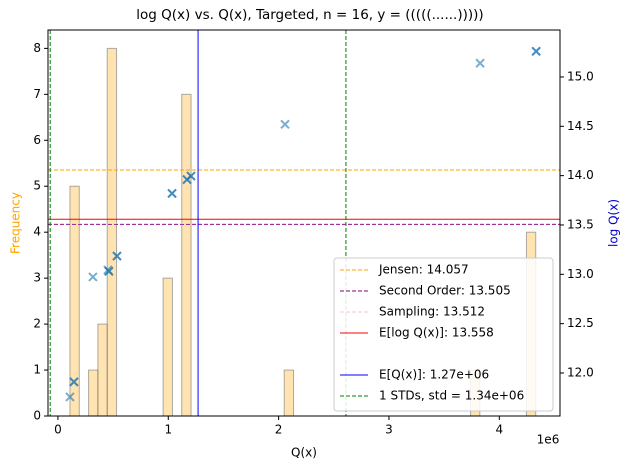  I want to click on legend-box, so click(443, 334).